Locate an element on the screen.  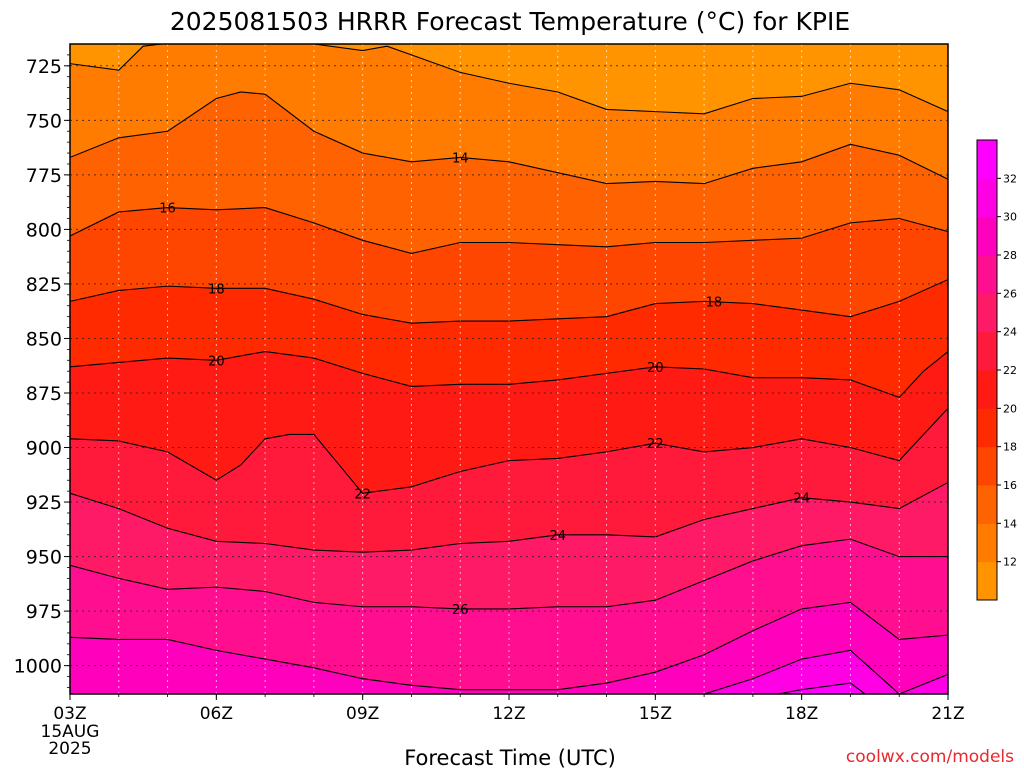
colorbar-label: 16 is located at coordinates (1010, 485).